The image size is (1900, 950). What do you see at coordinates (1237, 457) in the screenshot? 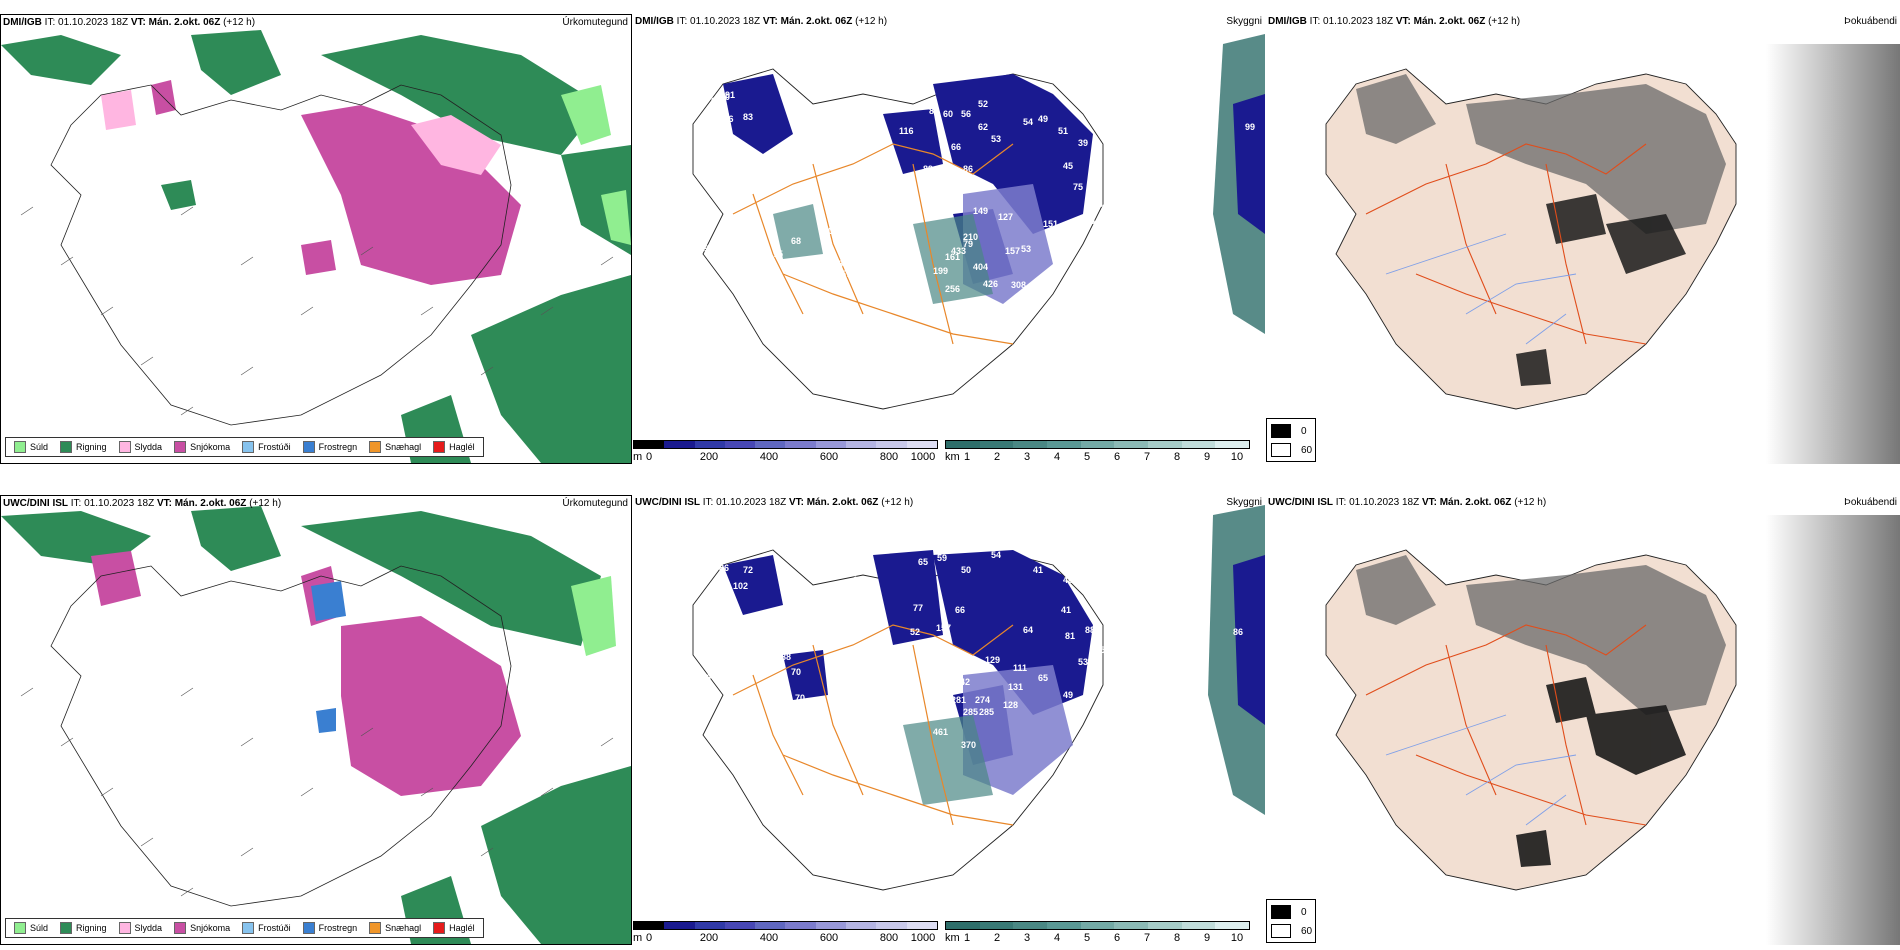
I see `tick-label: 10` at bounding box center [1237, 457].